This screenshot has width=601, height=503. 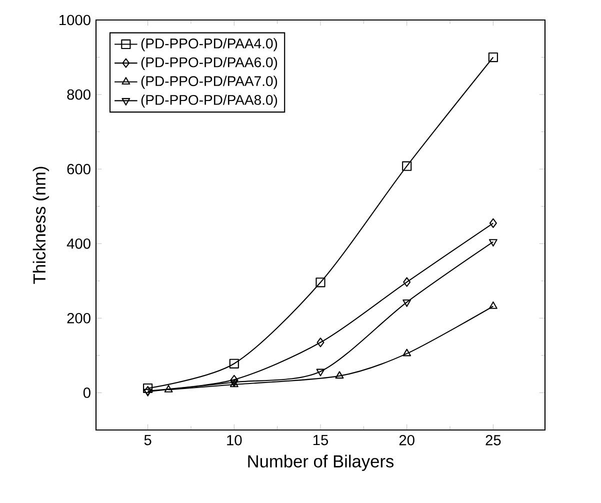 What do you see at coordinates (40, 225) in the screenshot?
I see `y-axis-title: Thickness (nm)` at bounding box center [40, 225].